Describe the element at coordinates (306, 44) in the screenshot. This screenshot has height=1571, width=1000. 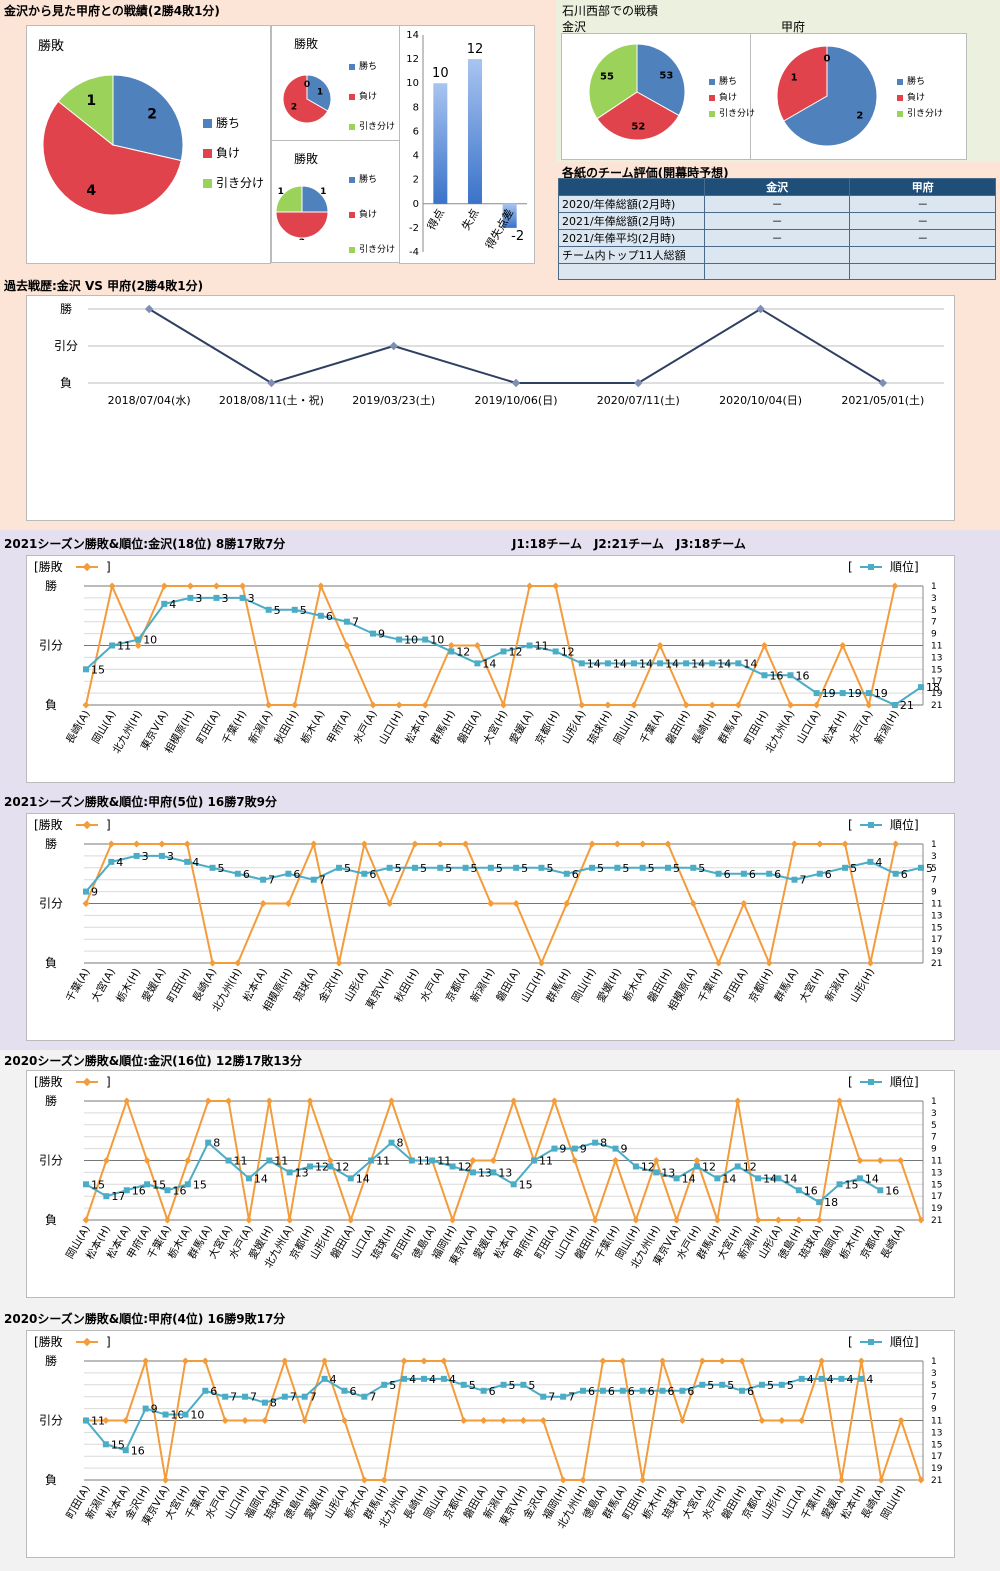
I see `home-pie-title: 勝敗` at that location.